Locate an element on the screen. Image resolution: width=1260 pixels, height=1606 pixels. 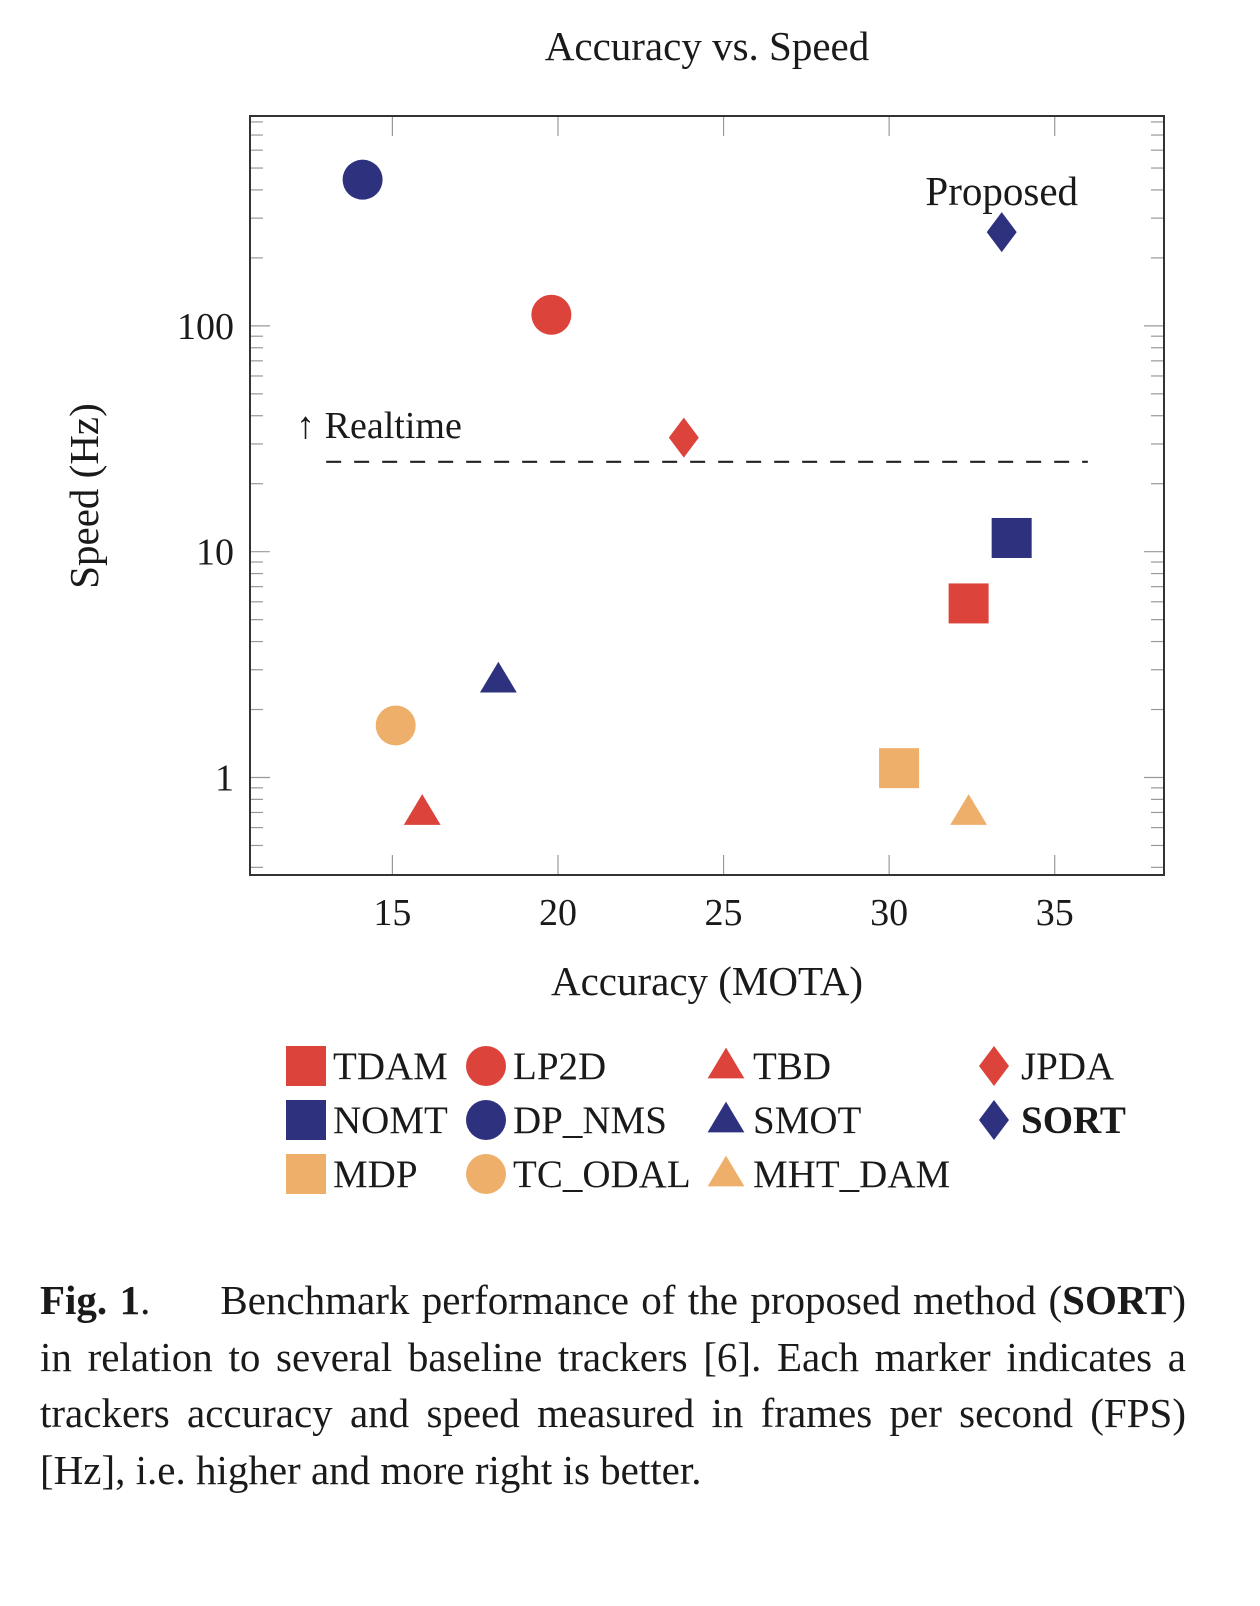
legend-label: DP_NMS is located at coordinates (590, 1120).